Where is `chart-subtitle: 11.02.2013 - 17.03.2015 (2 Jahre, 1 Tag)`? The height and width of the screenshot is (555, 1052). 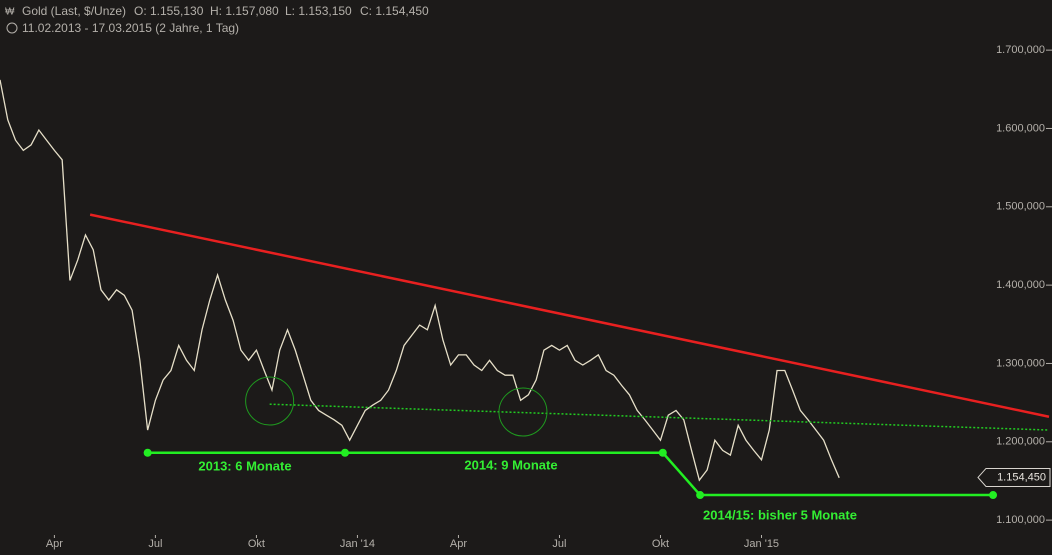
chart-subtitle: 11.02.2013 - 17.03.2015 (2 Jahre, 1 Tag) is located at coordinates (130, 28).